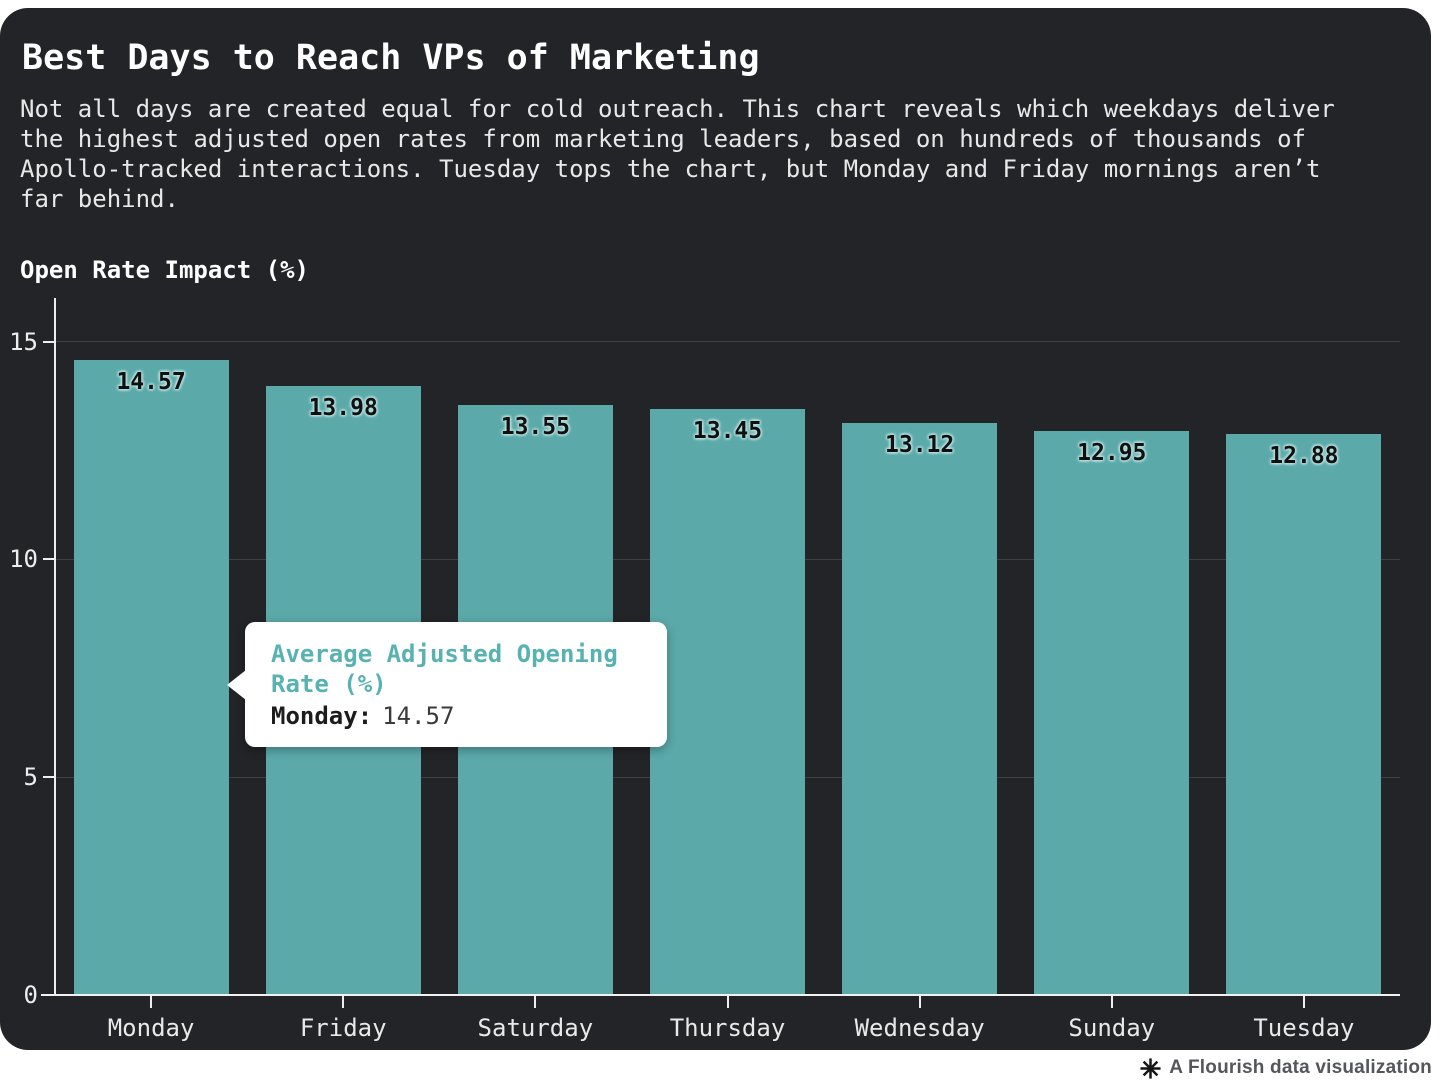 The width and height of the screenshot is (1440, 1086). Describe the element at coordinates (1304, 455) in the screenshot. I see `bar-value-tuesday: 12.88` at that location.